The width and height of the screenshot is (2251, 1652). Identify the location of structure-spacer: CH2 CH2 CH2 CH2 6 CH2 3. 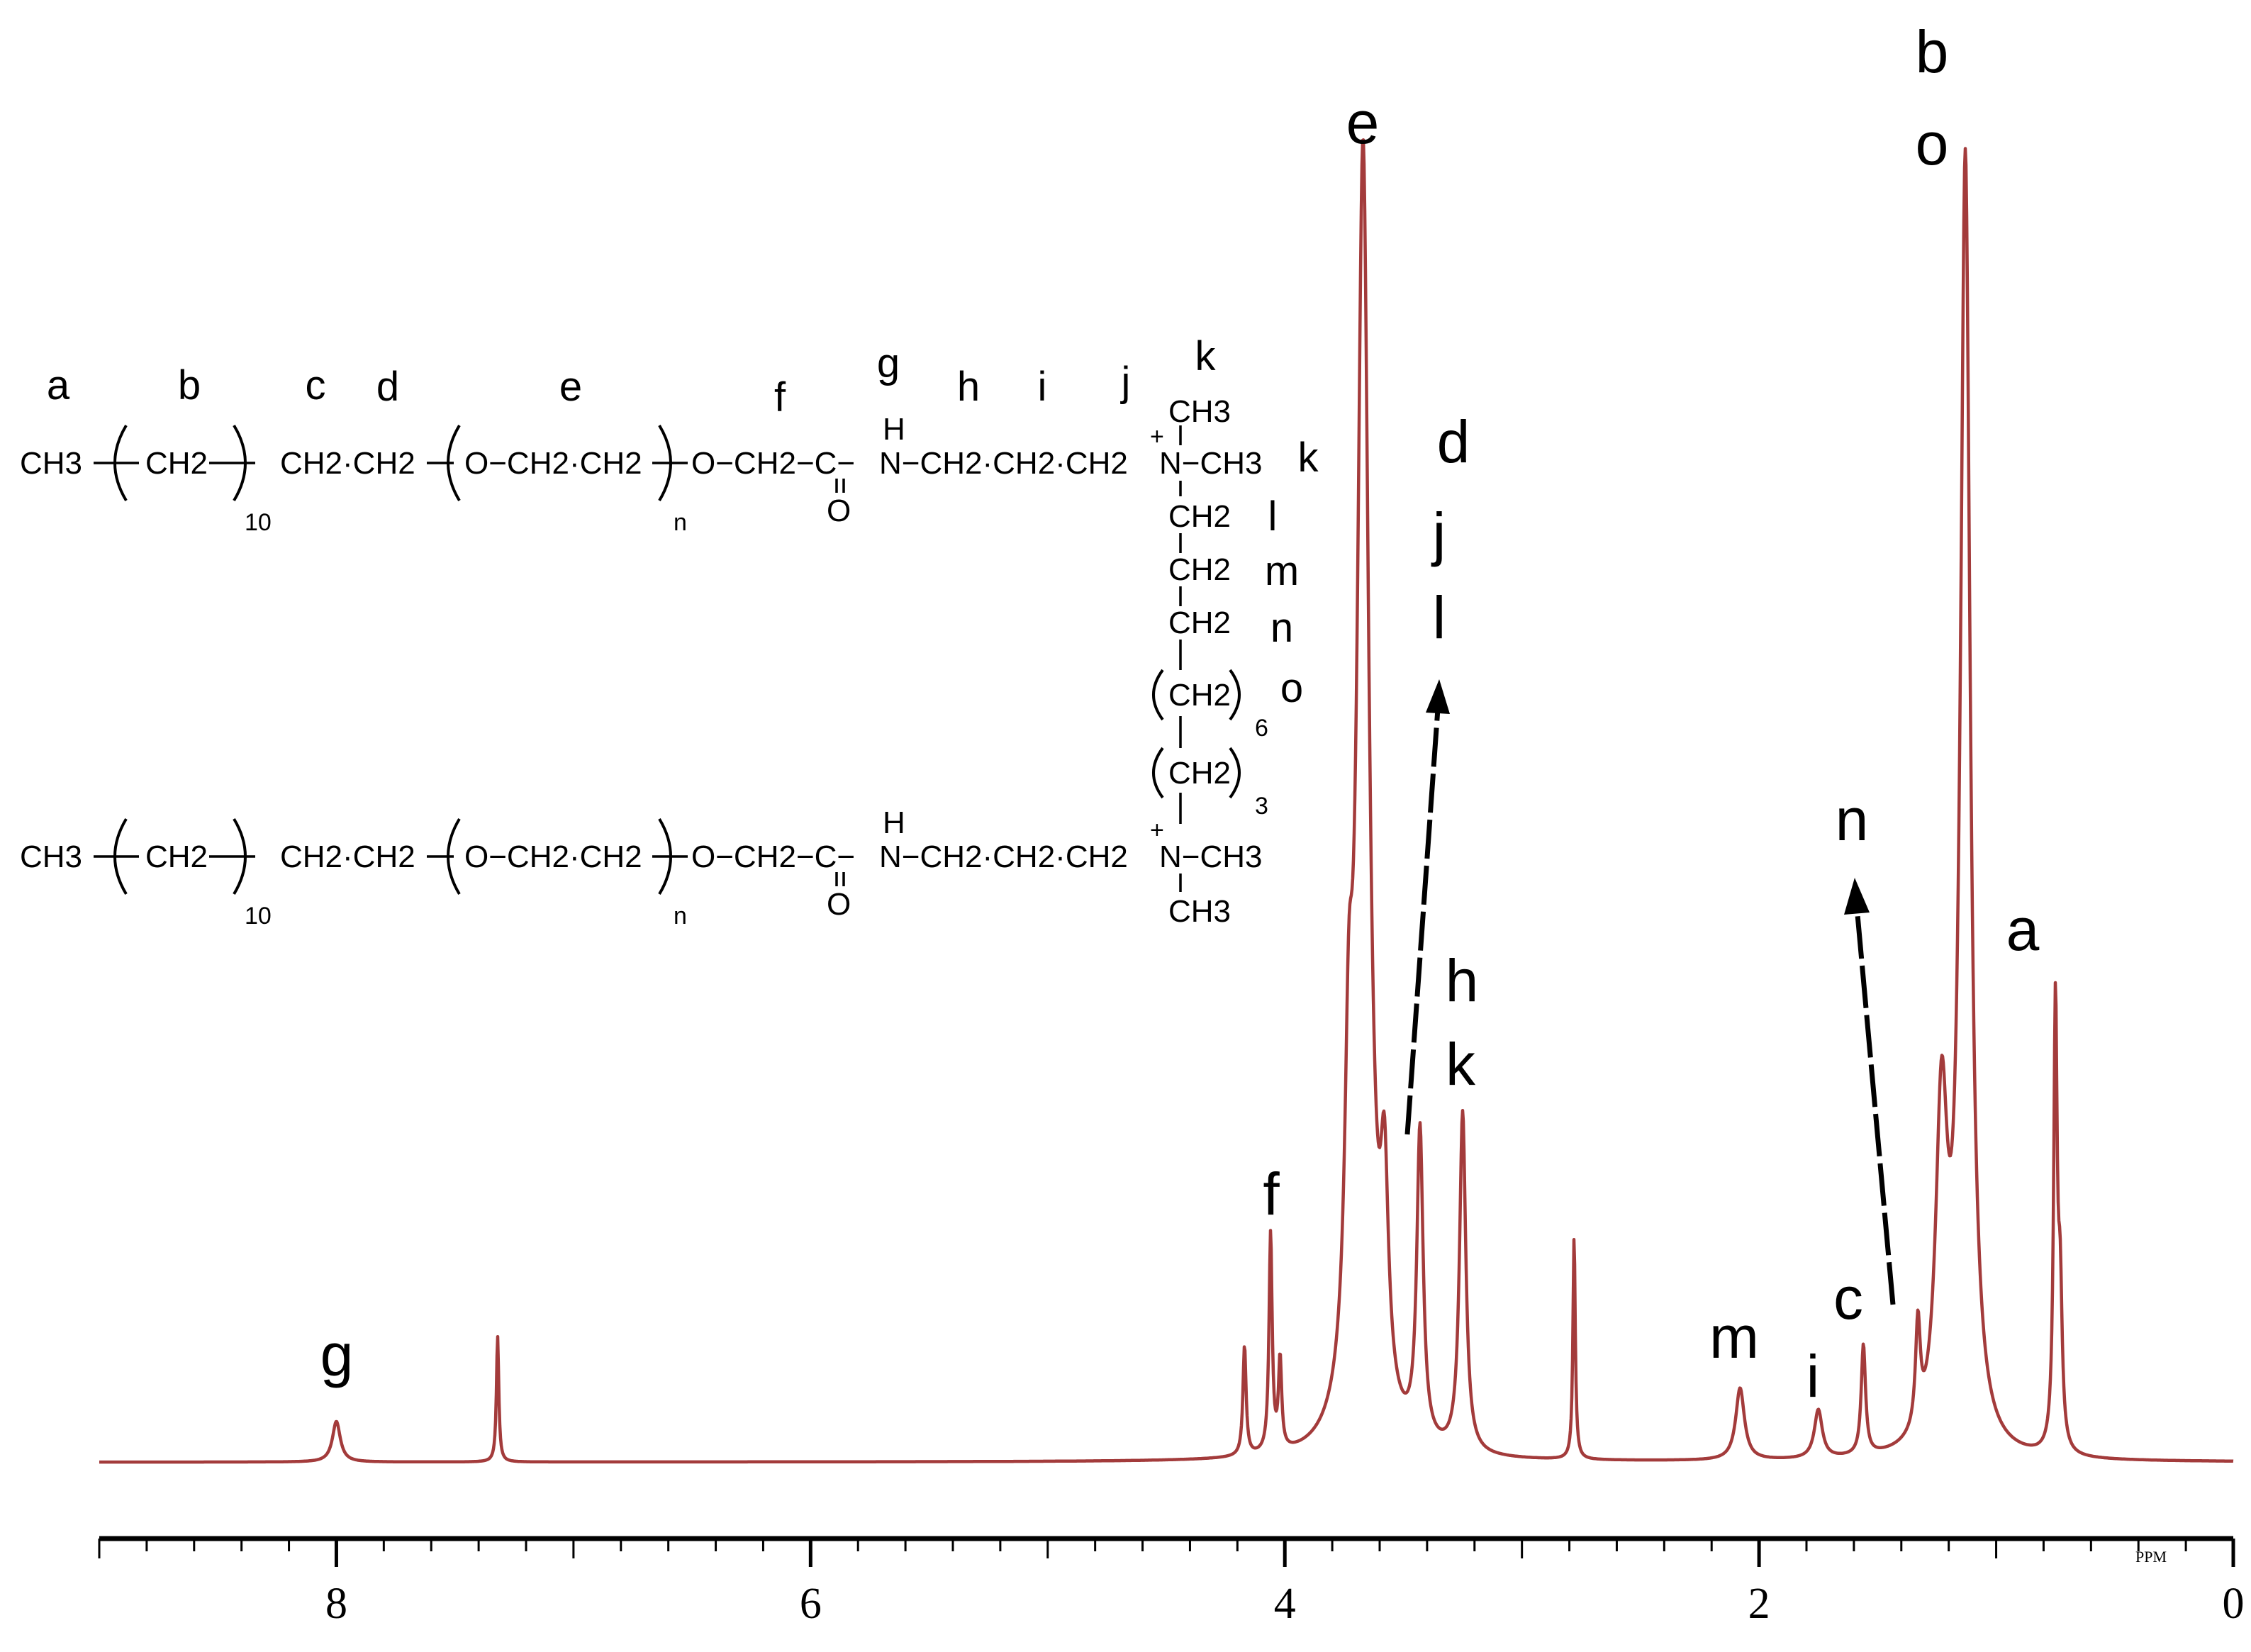
(1210, 661).